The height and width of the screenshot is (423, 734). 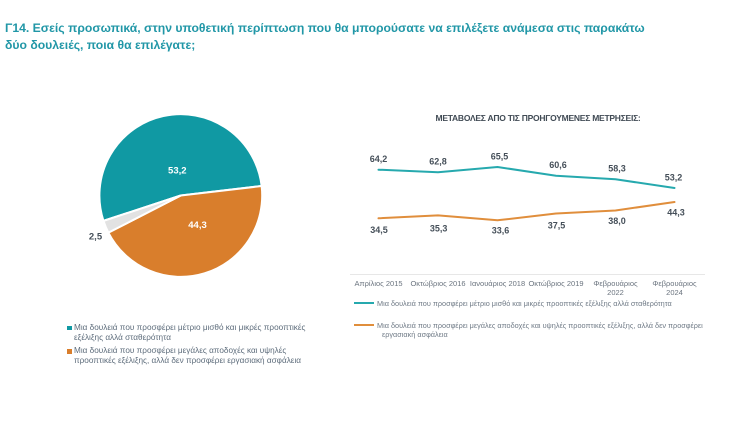 What do you see at coordinates (617, 169) in the screenshot?
I see `svg-text: 58,3` at bounding box center [617, 169].